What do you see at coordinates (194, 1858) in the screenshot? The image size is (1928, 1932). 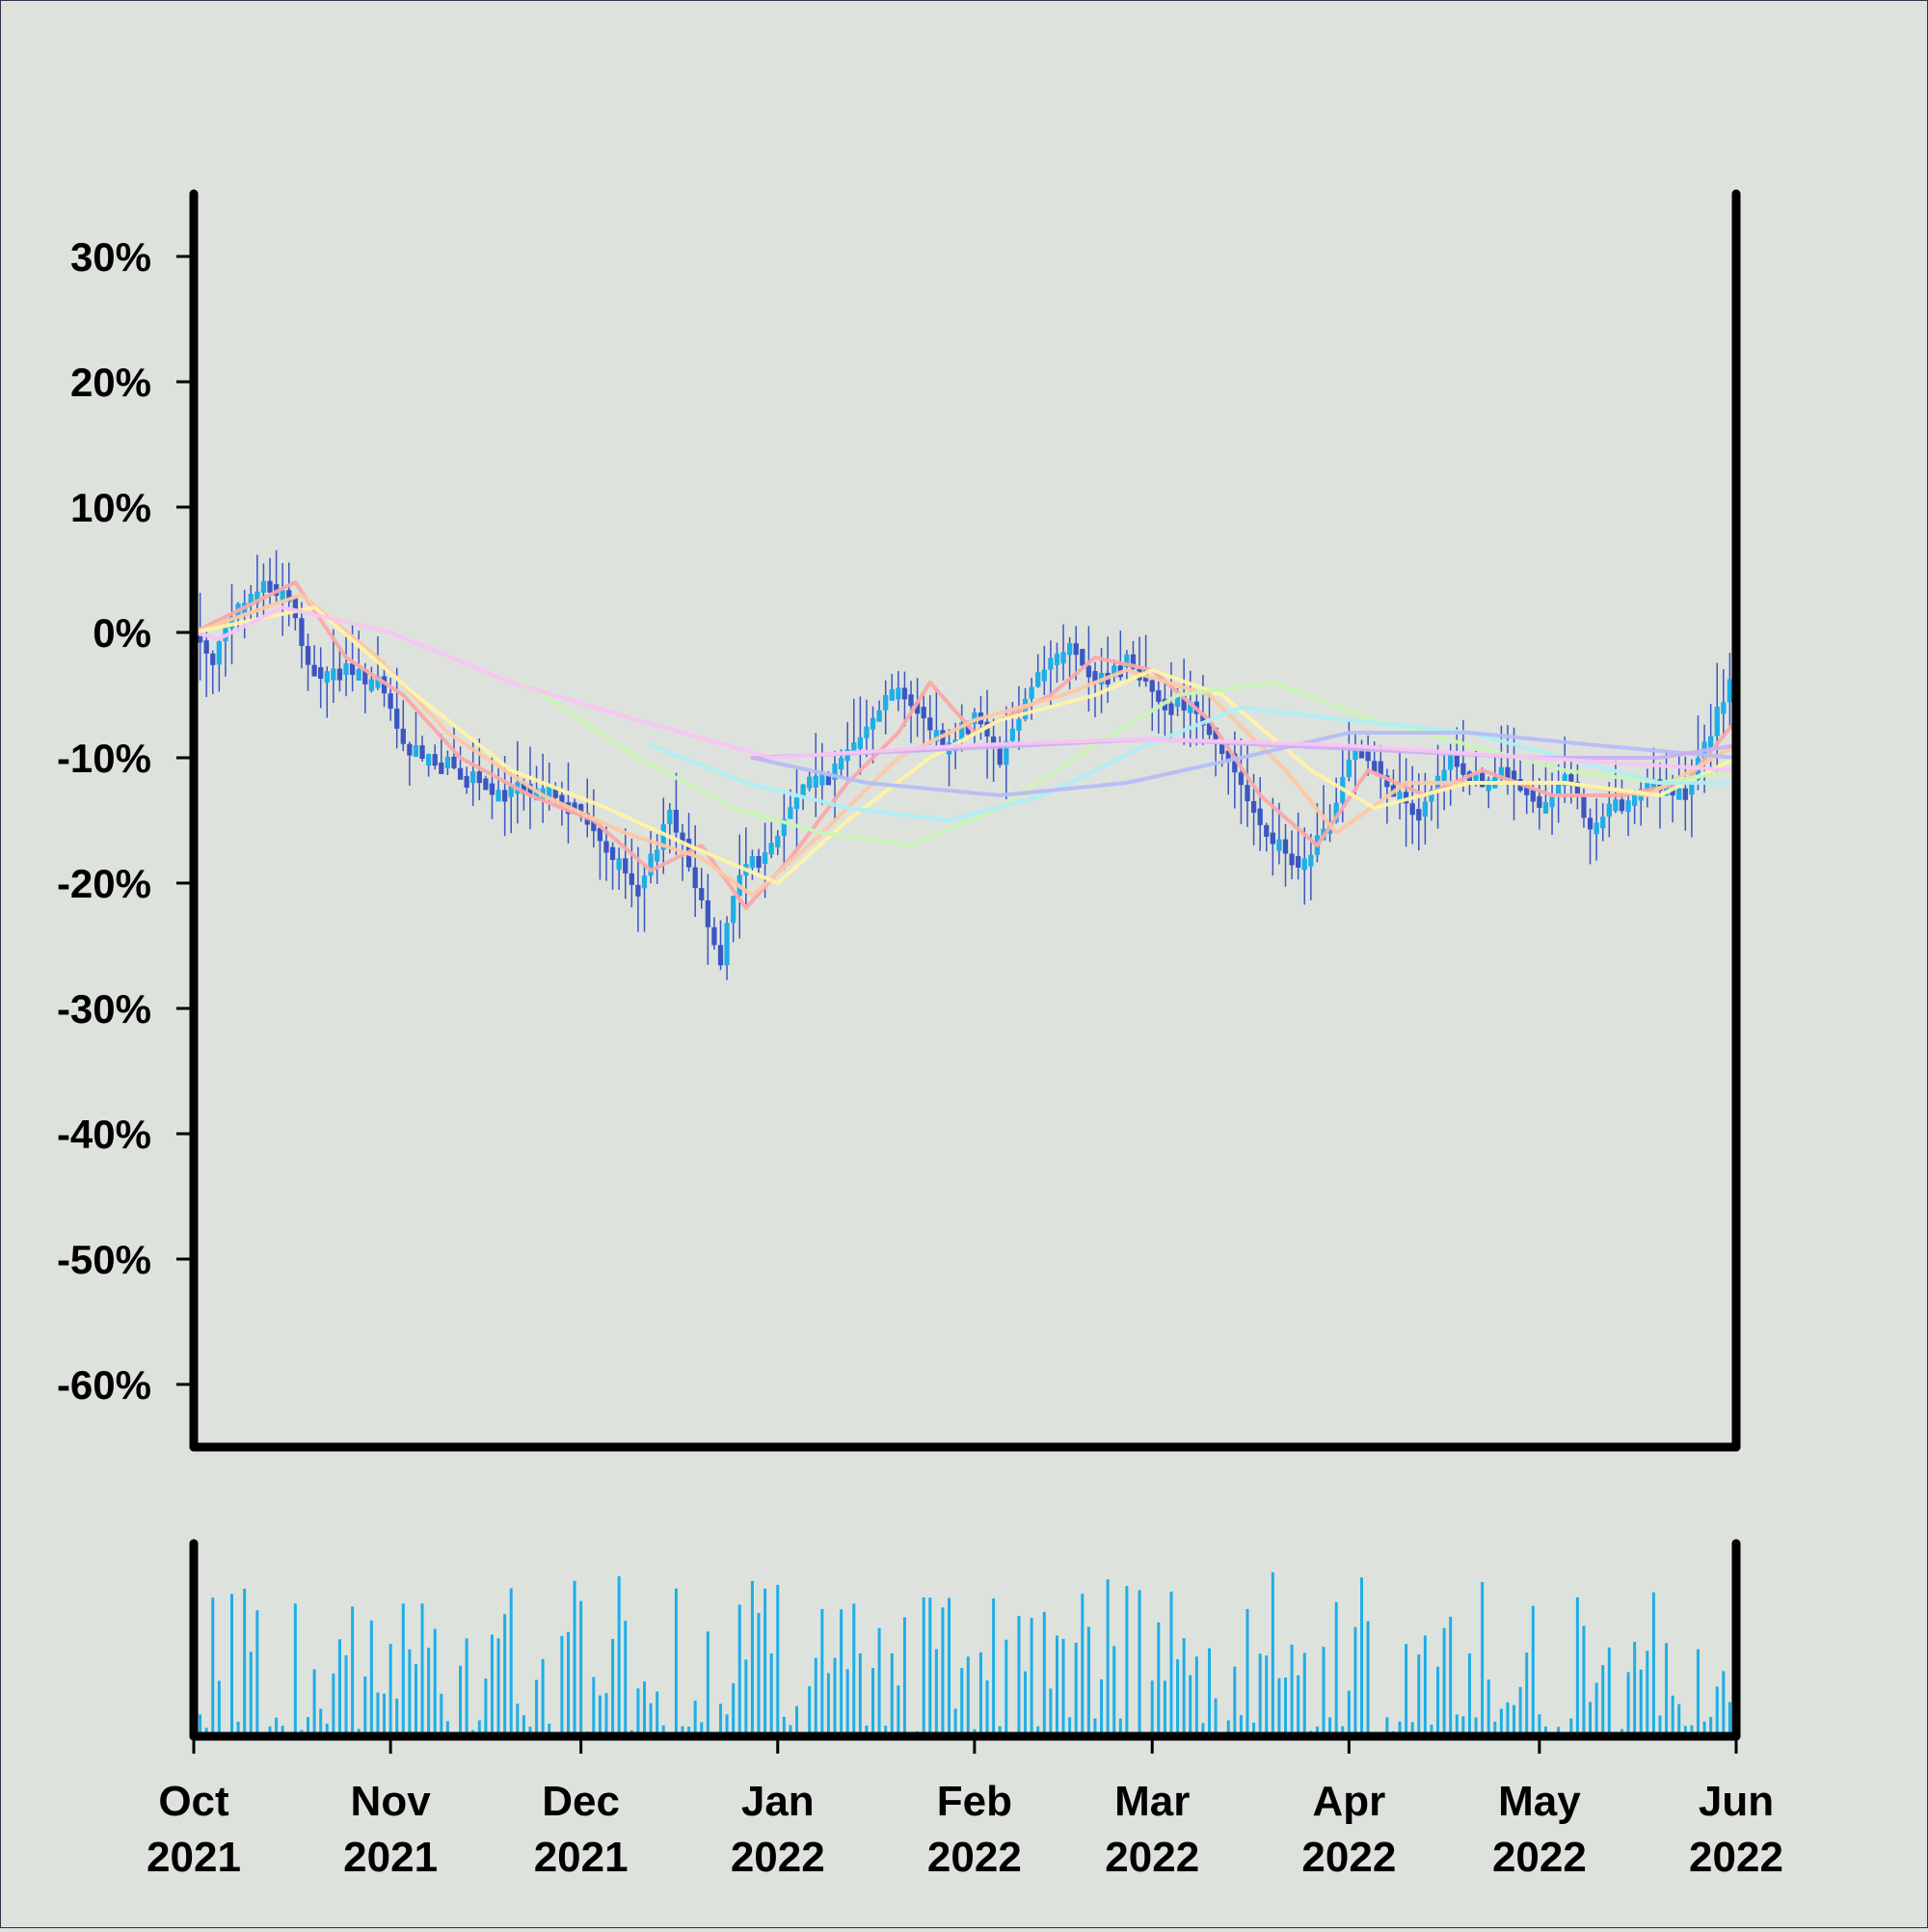 I see `x-tick-year: 2021` at bounding box center [194, 1858].